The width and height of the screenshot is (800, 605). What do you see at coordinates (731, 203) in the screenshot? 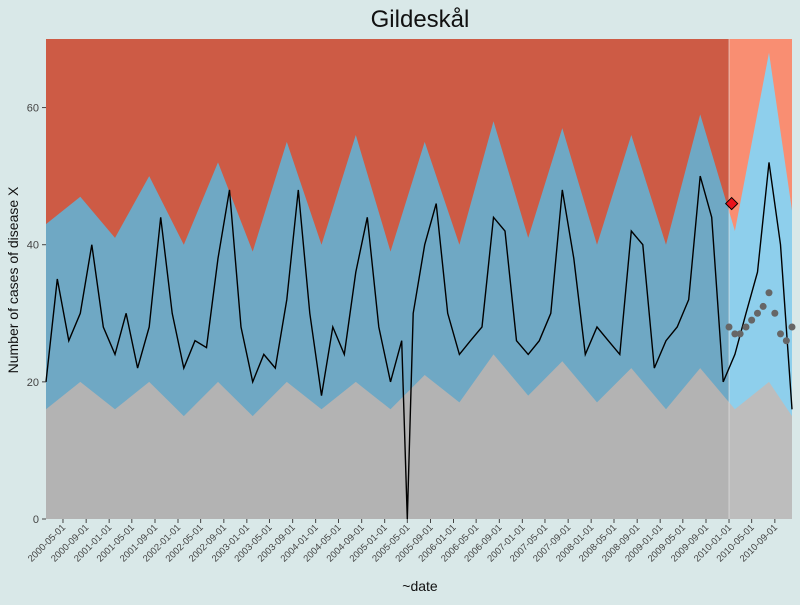
I see `alert-marker` at bounding box center [731, 203].